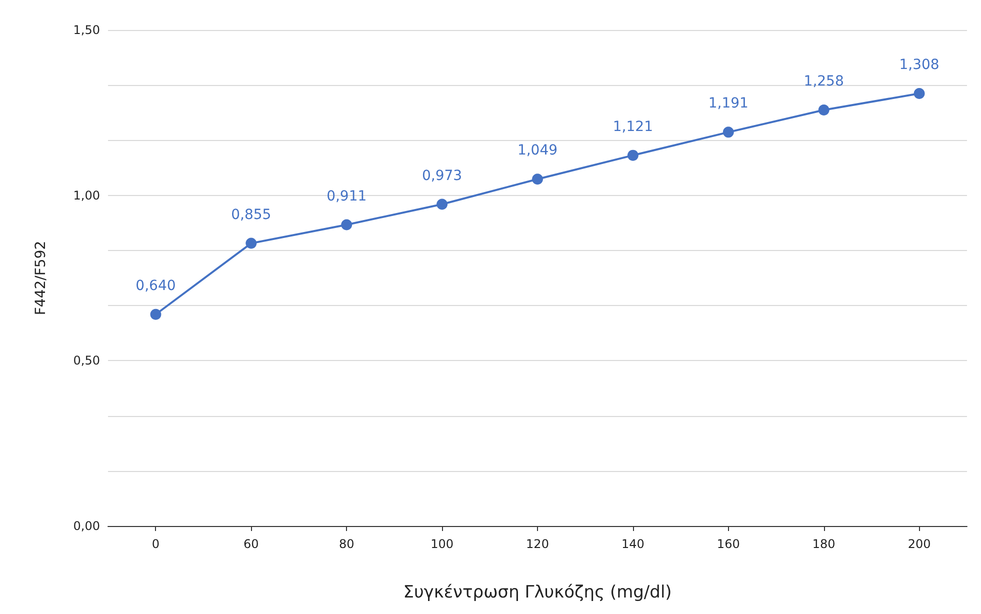 The height and width of the screenshot is (614, 981). What do you see at coordinates (728, 544) in the screenshot?
I see `x-tick-label: 160` at bounding box center [728, 544].